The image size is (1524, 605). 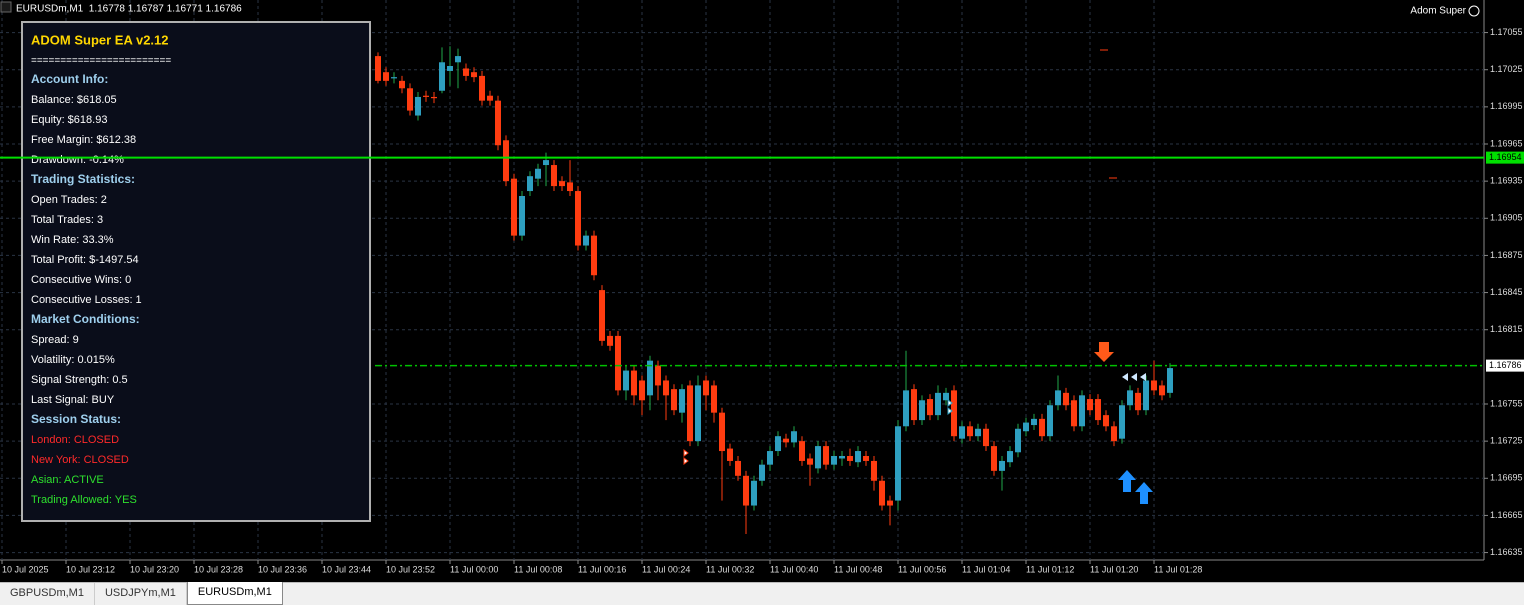 I want to click on y-tick-label: 1.16905, so click(x=1506, y=218).